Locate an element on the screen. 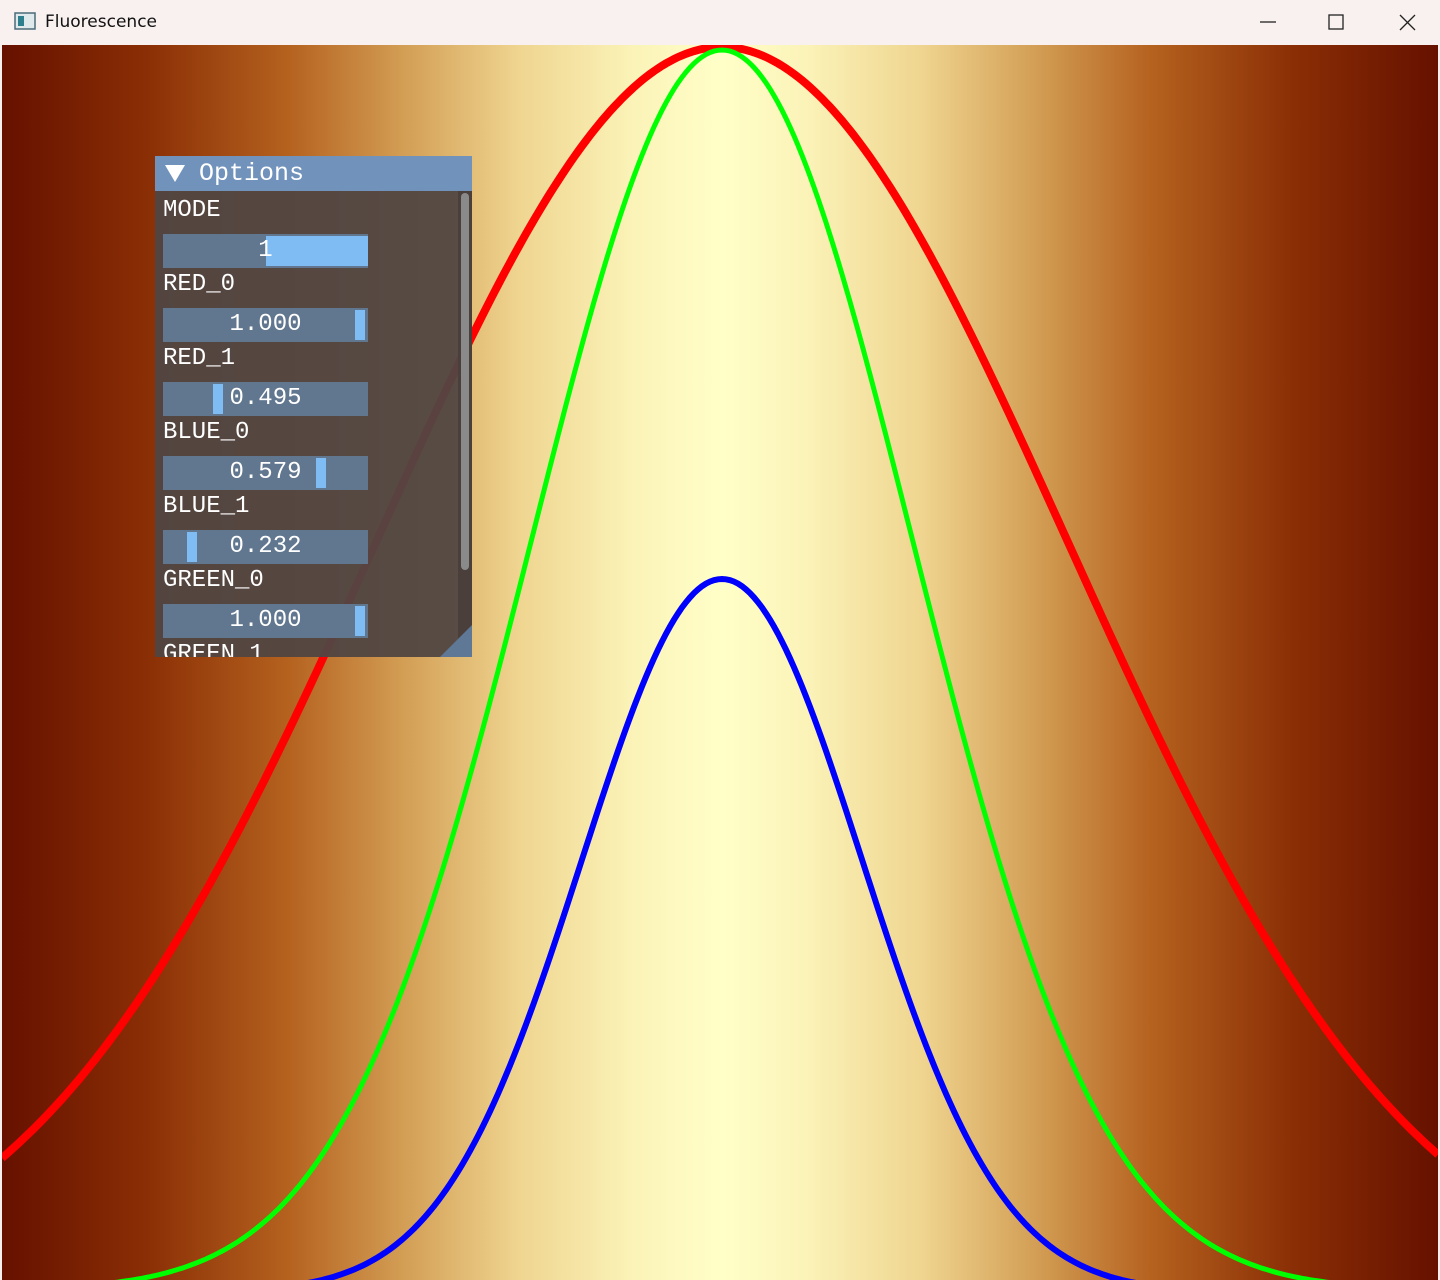  scrollbar-grab is located at coordinates (465, 381).